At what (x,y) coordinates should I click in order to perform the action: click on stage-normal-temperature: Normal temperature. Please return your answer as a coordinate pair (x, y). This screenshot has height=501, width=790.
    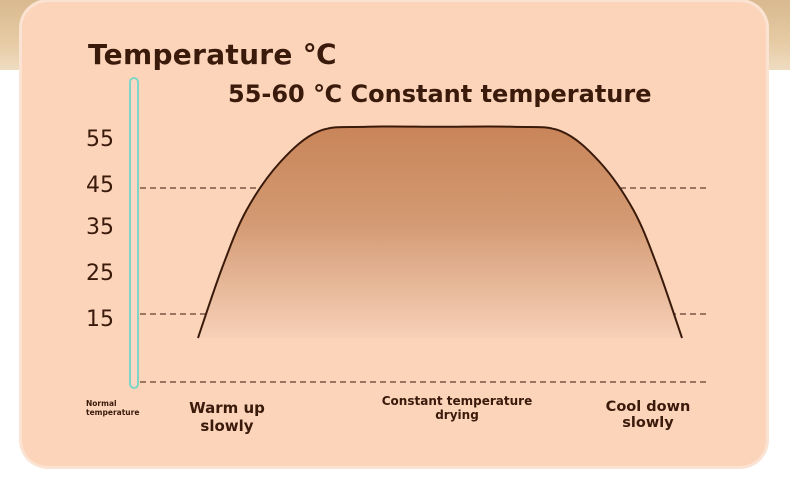
    Looking at the image, I should click on (113, 408).